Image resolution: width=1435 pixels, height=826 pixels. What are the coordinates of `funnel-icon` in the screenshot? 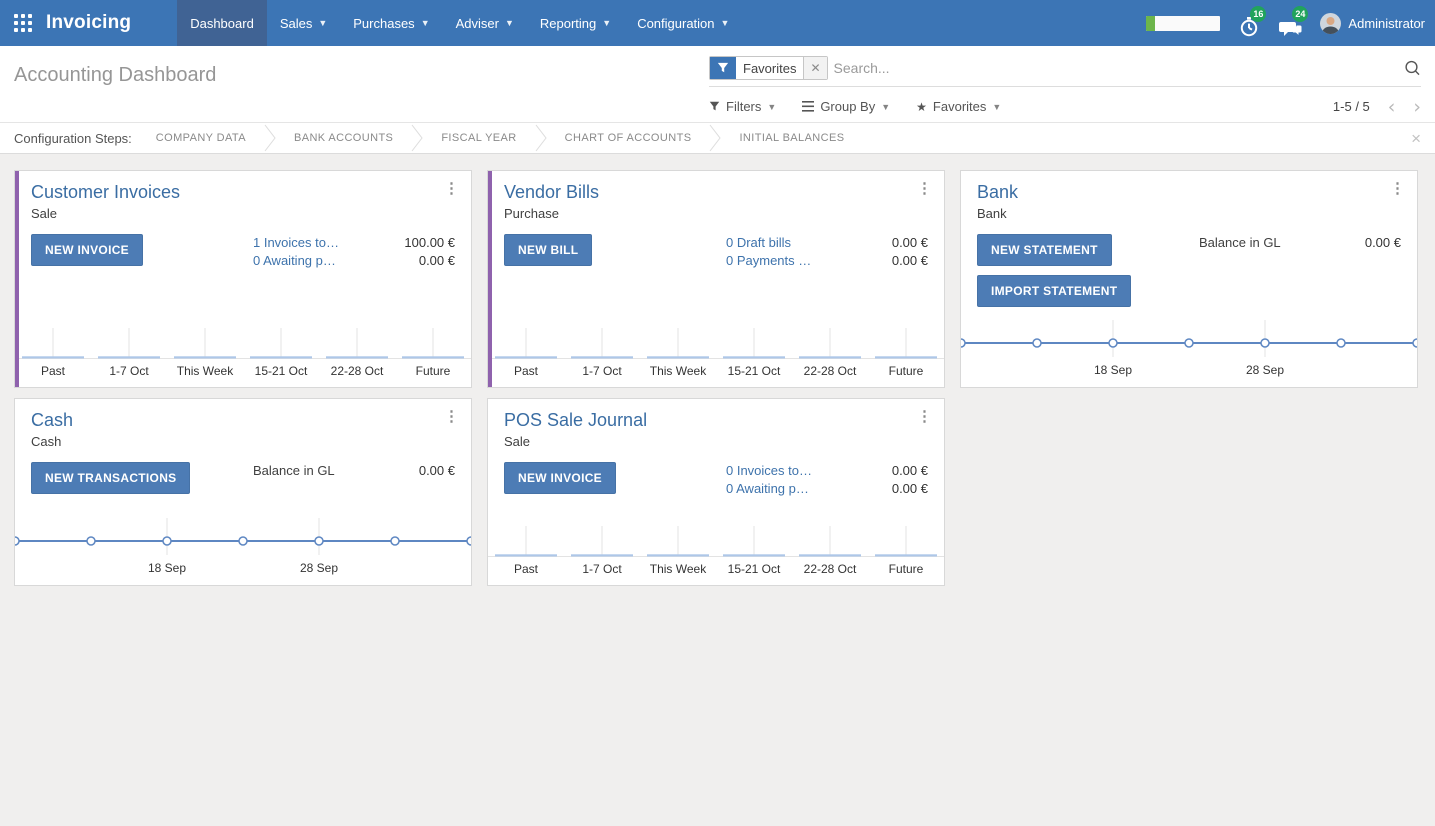 It's located at (714, 106).